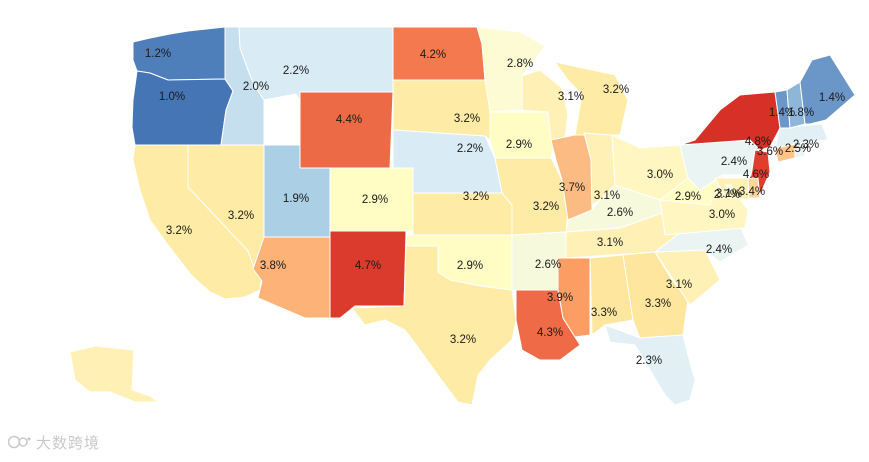  Describe the element at coordinates (827, 89) in the screenshot. I see `state-me` at that location.